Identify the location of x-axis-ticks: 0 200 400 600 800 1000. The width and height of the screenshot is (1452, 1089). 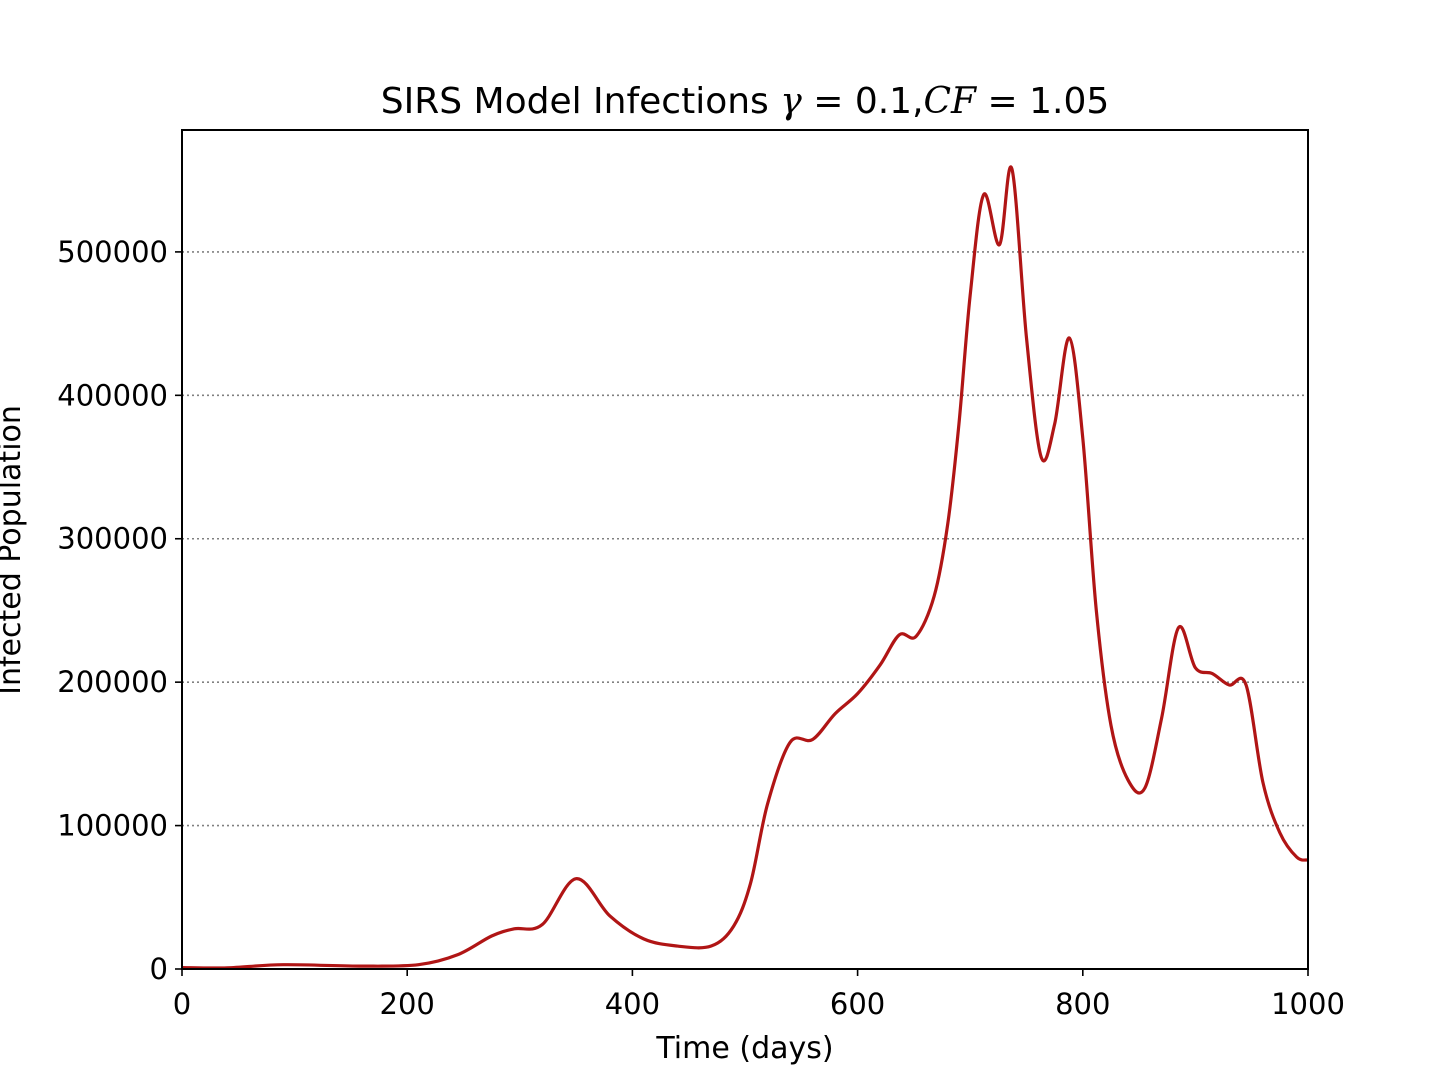
(759, 995).